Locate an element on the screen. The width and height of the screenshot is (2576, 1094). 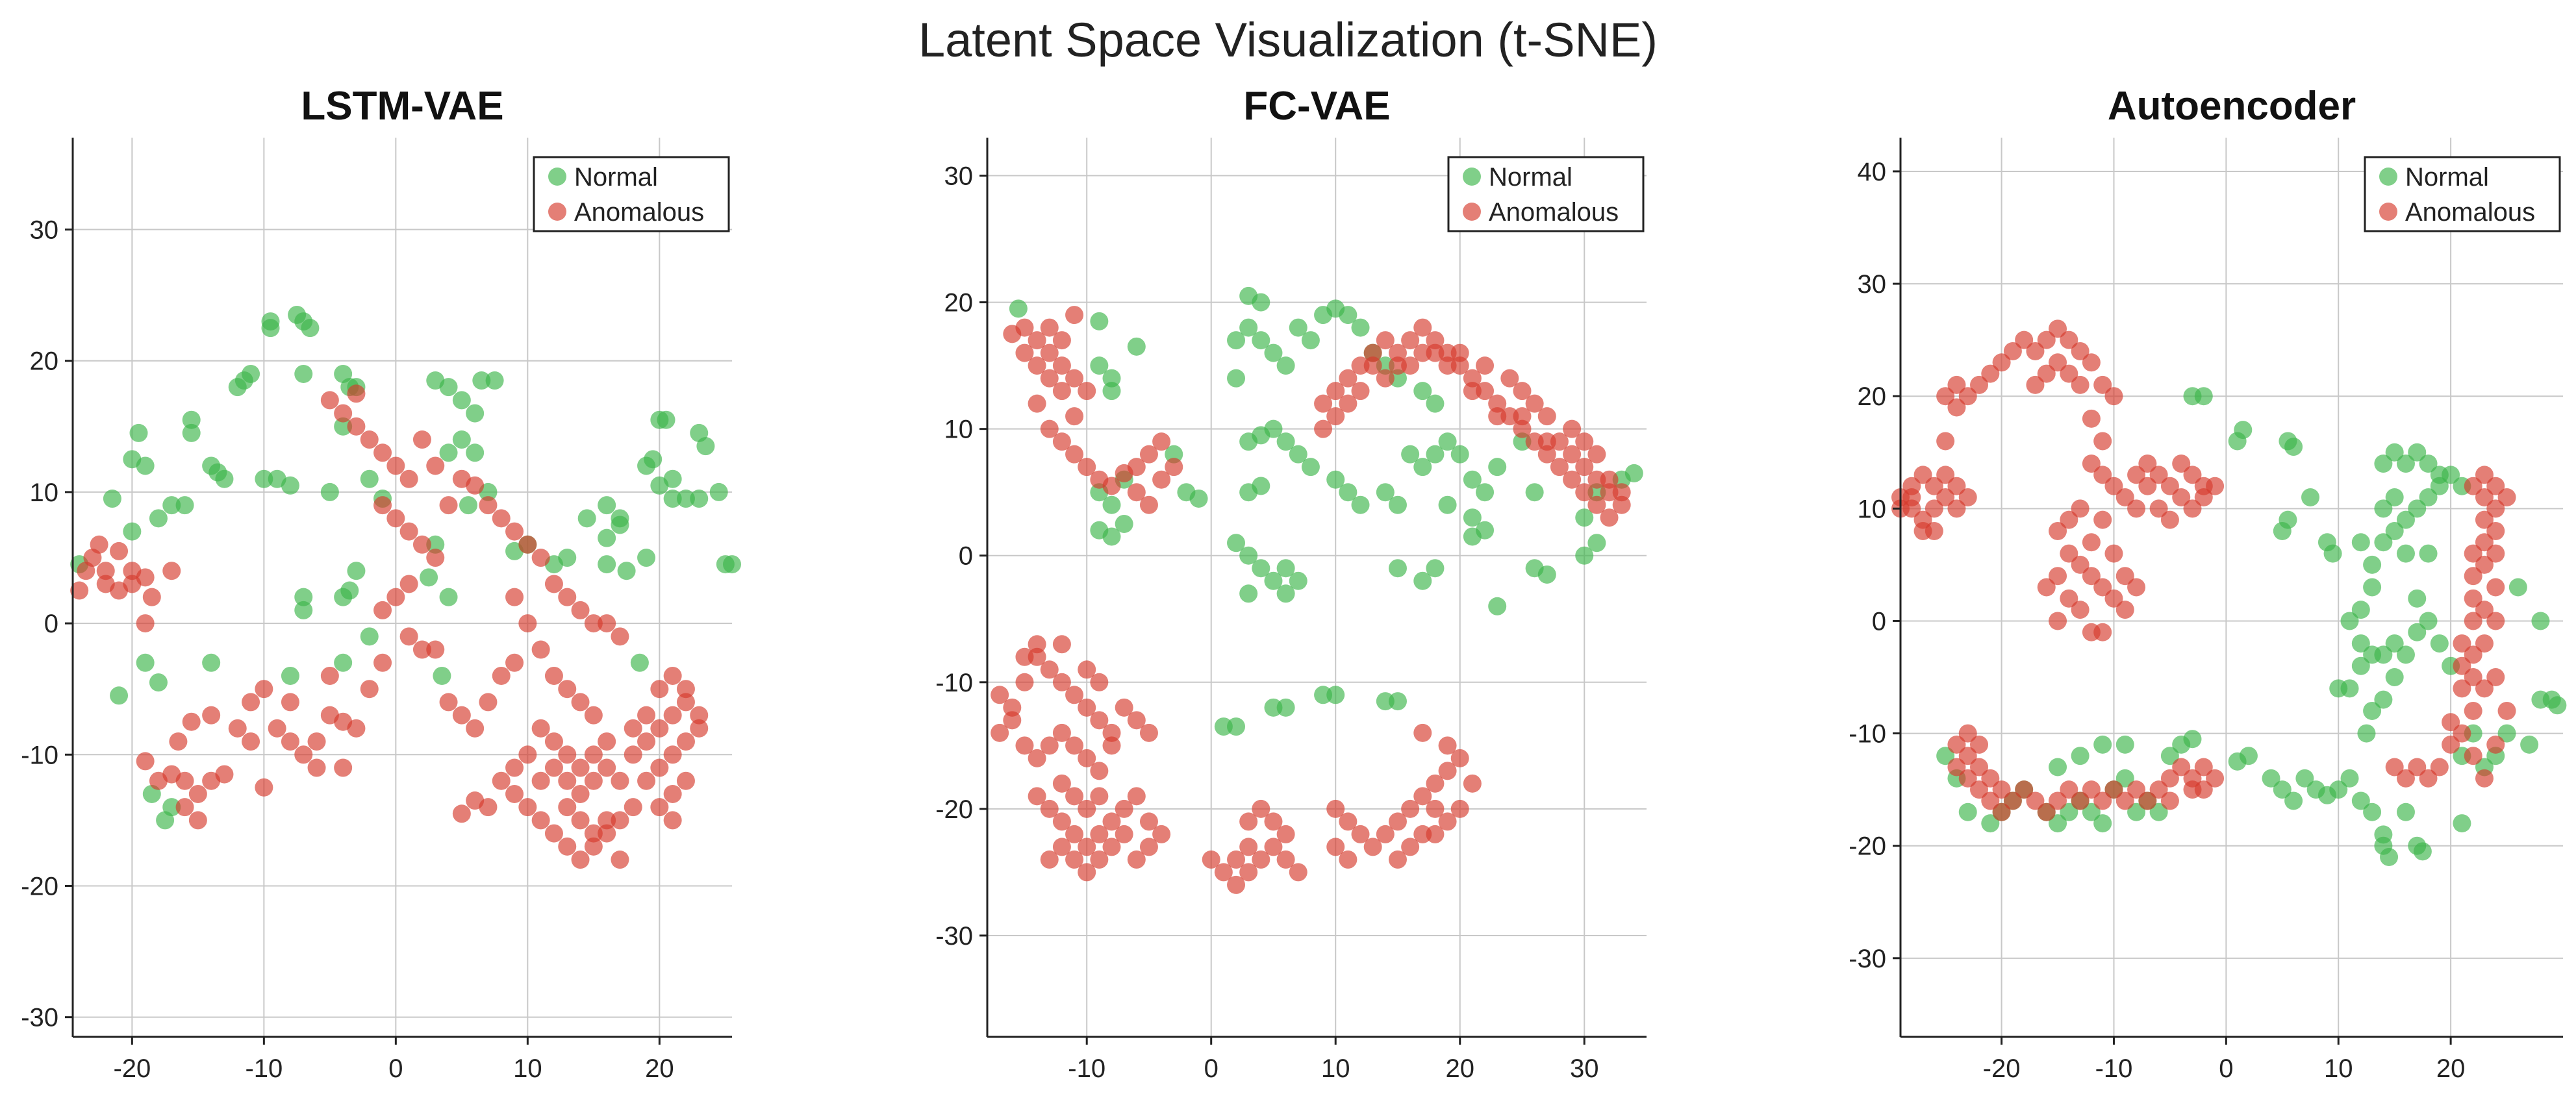
y-tick-label: 30 is located at coordinates (1872, 284).